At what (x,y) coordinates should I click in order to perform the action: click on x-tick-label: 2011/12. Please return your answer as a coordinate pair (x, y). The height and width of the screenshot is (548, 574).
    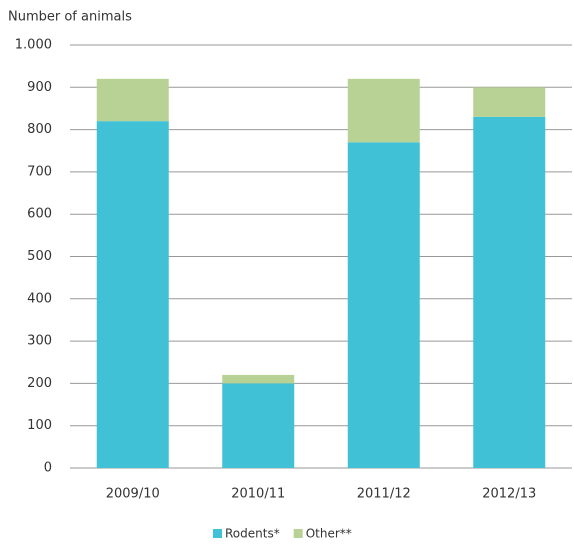
    Looking at the image, I should click on (384, 494).